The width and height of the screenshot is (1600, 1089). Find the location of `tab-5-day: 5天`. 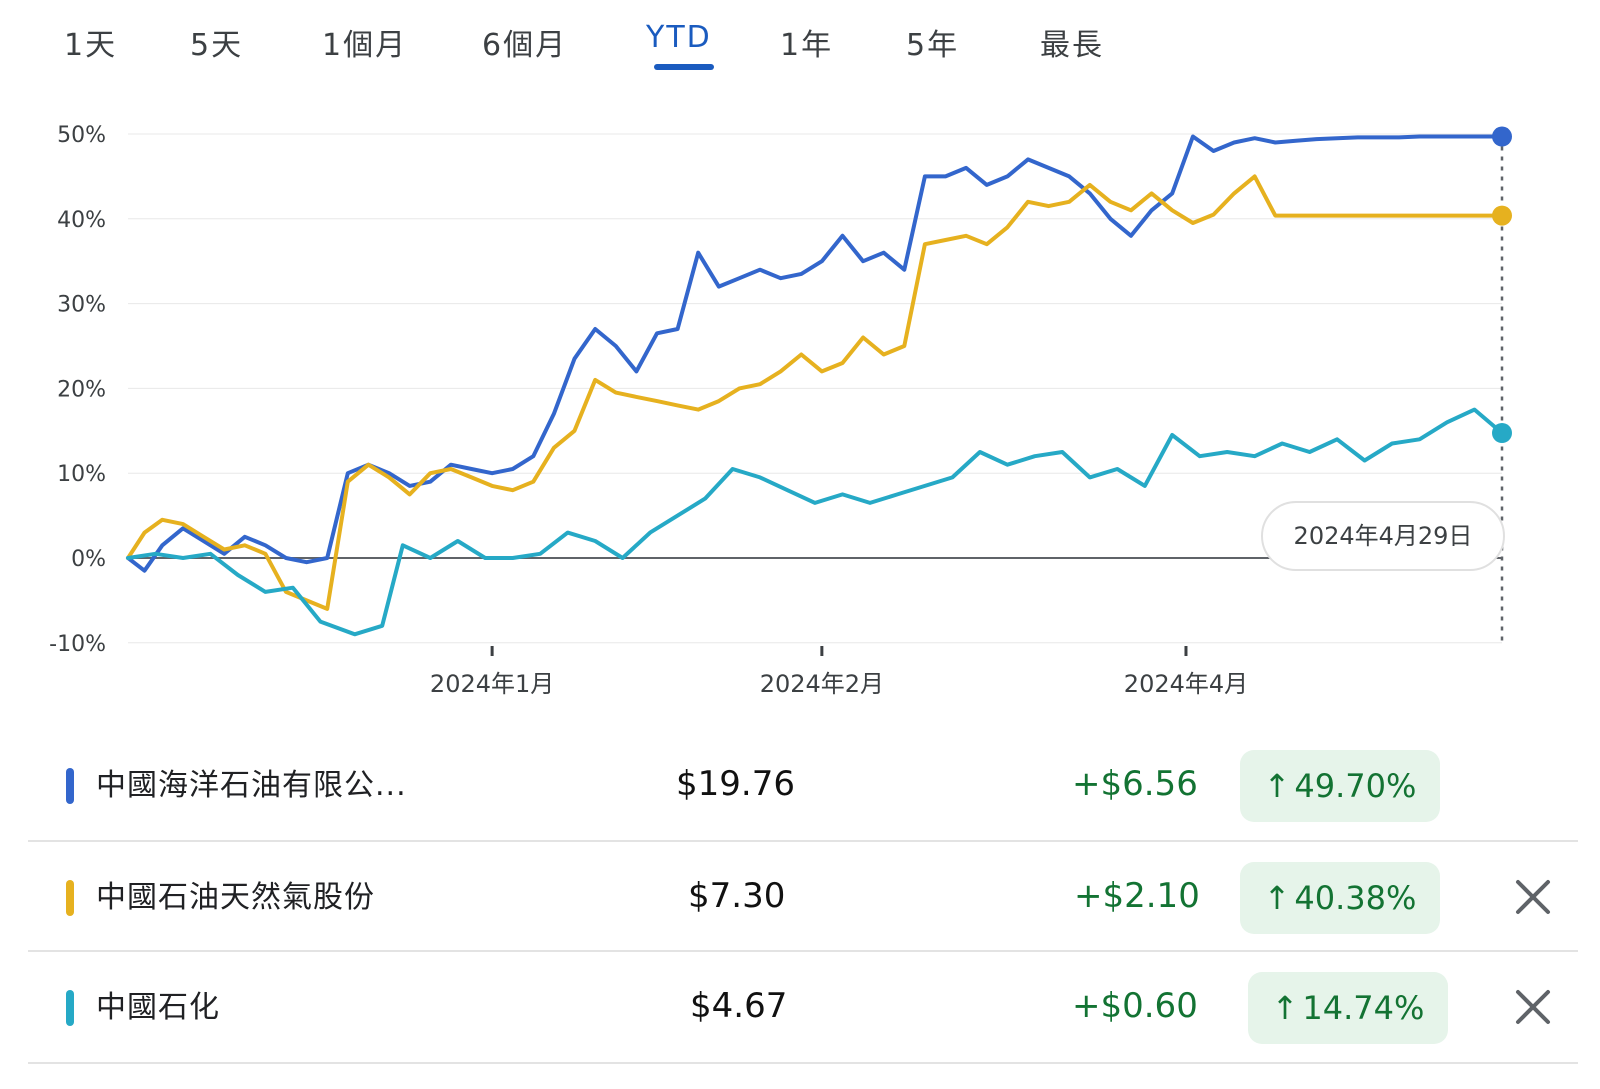

tab-5-day: 5天 is located at coordinates (217, 45).